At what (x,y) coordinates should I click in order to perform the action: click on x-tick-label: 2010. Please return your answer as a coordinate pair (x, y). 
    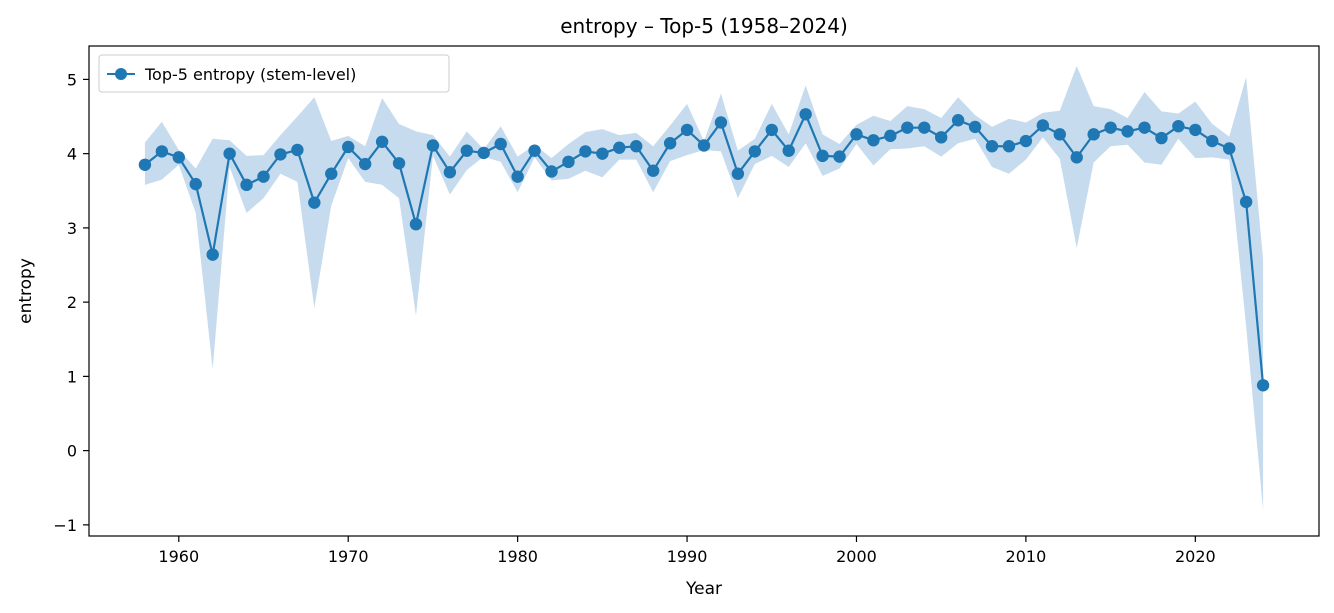
    Looking at the image, I should click on (1026, 556).